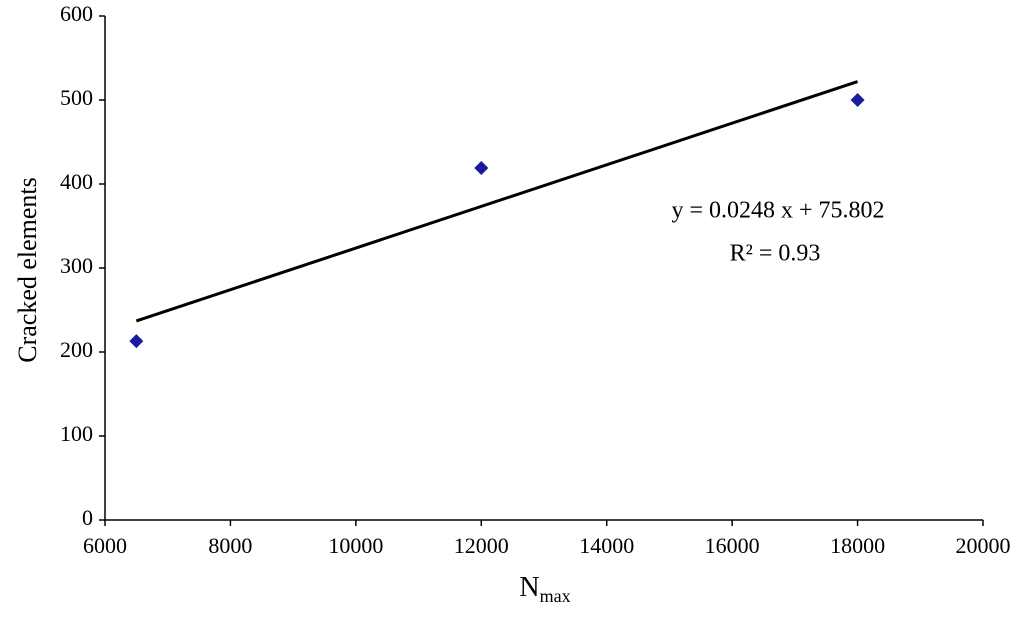 The height and width of the screenshot is (620, 1024). I want to click on x-tick-label: 14000, so click(606, 545).